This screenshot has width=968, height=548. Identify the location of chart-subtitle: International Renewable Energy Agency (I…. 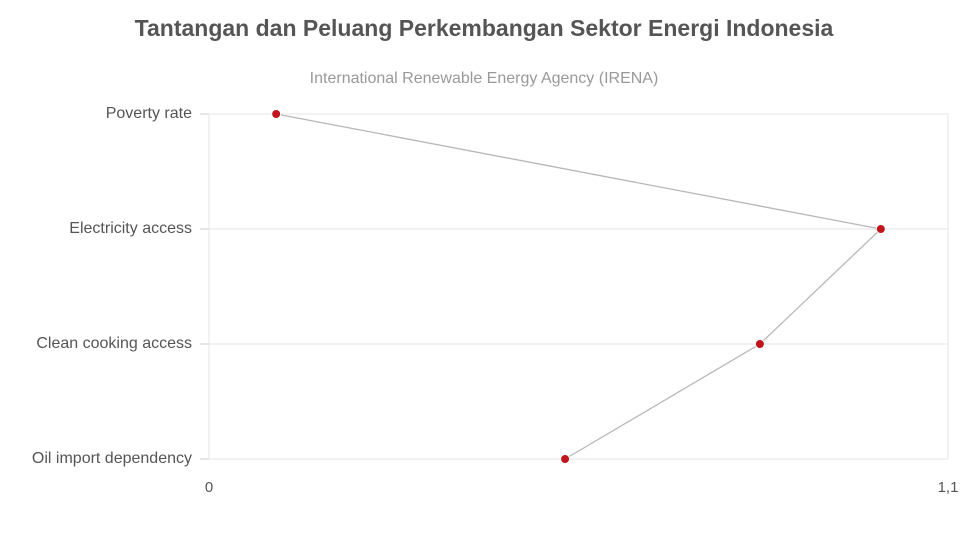
(484, 78).